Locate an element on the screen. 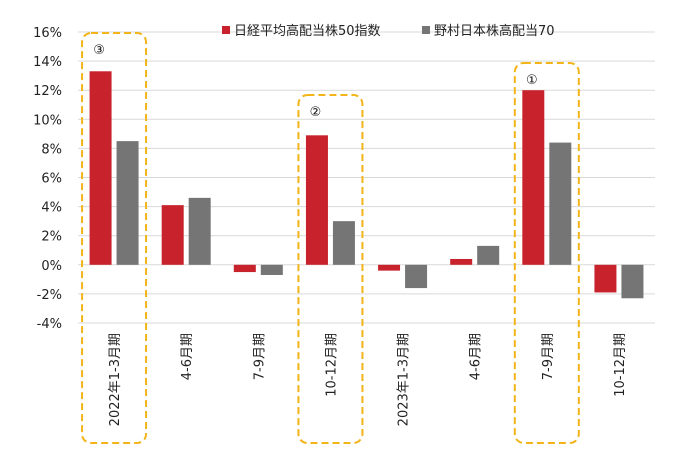  legend: 日経平均高配当株50指数 野村日本株高配当70 is located at coordinates (388, 31).